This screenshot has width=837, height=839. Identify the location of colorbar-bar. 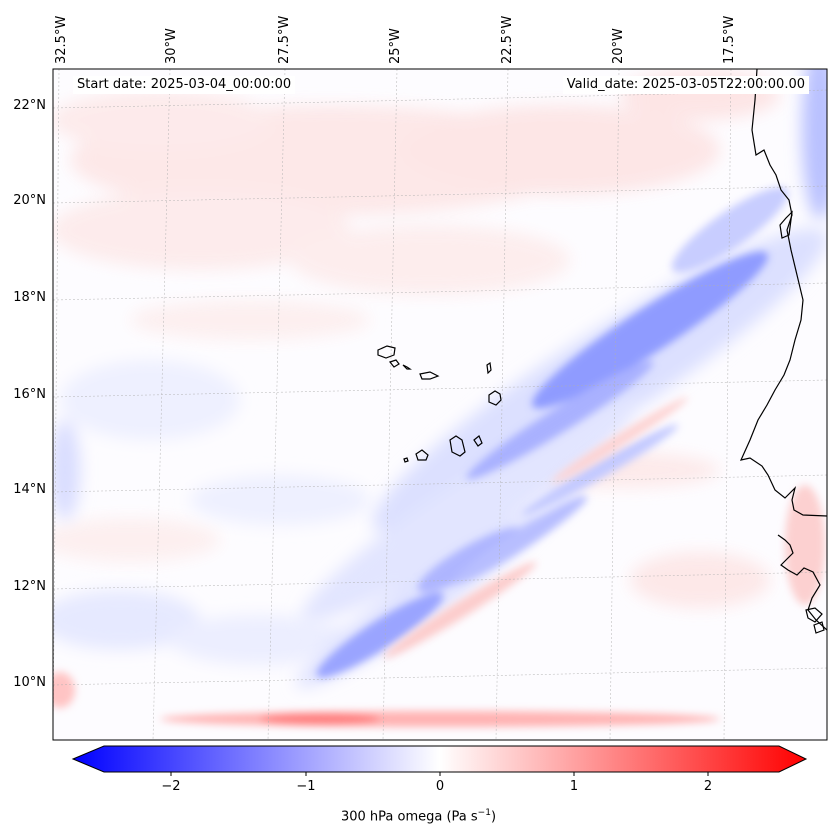
(439, 759).